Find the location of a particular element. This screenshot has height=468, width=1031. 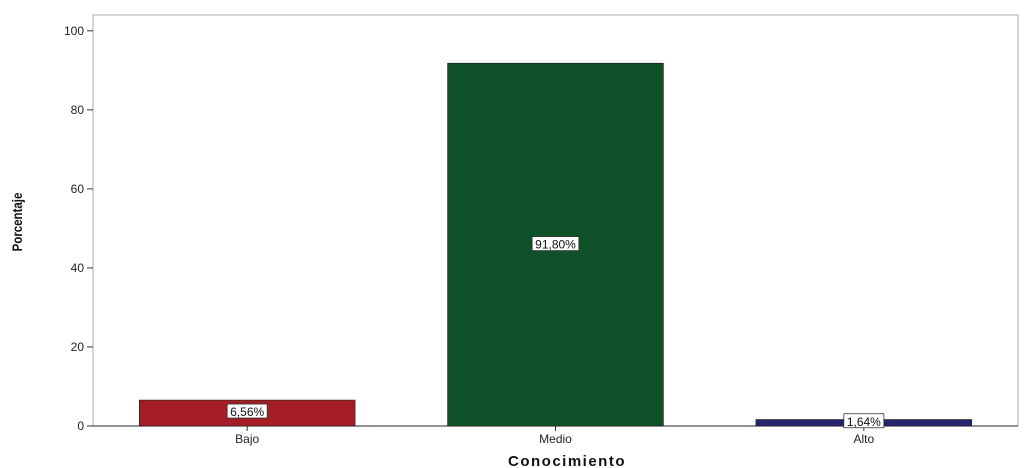

x-axis-title: Conocimiento is located at coordinates (567, 460).